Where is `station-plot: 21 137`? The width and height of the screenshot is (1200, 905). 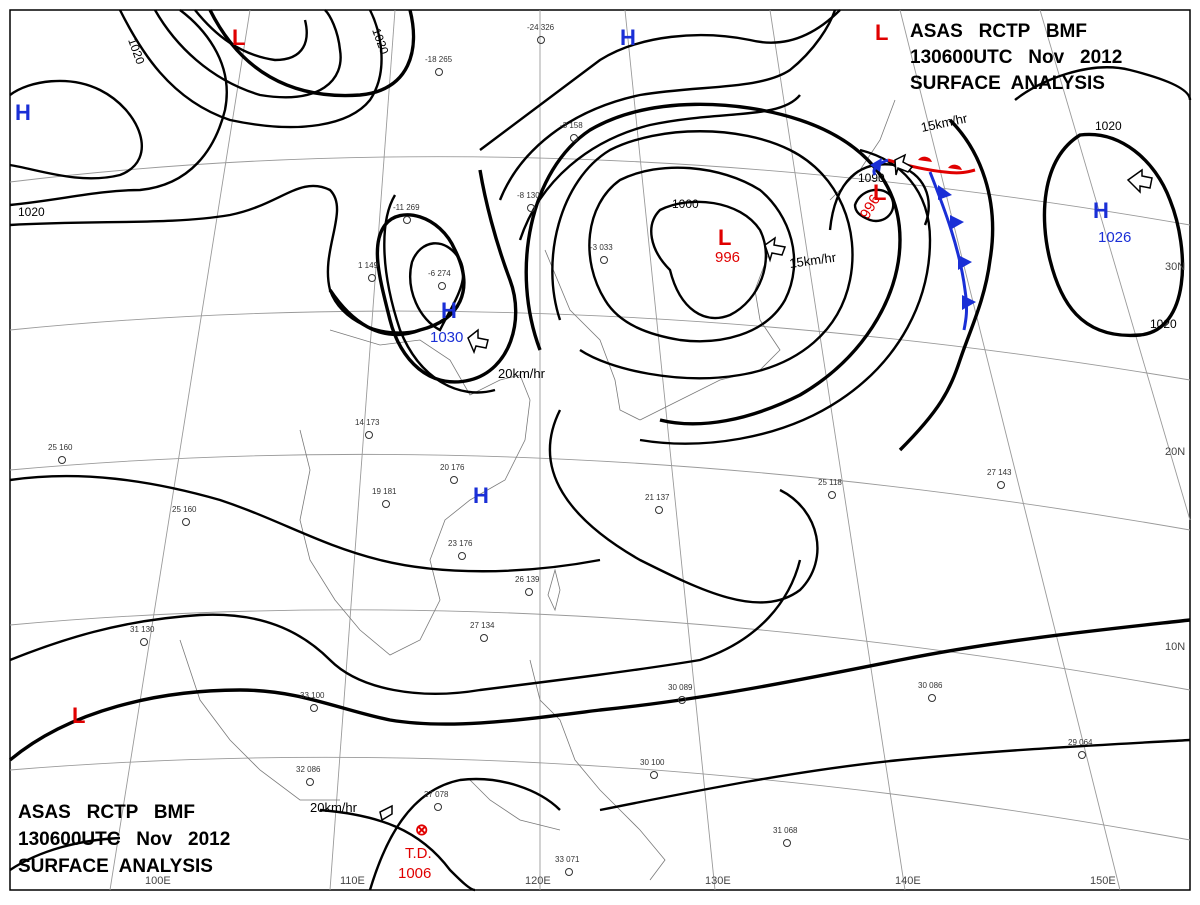
station-plot: 21 137 is located at coordinates (657, 497).